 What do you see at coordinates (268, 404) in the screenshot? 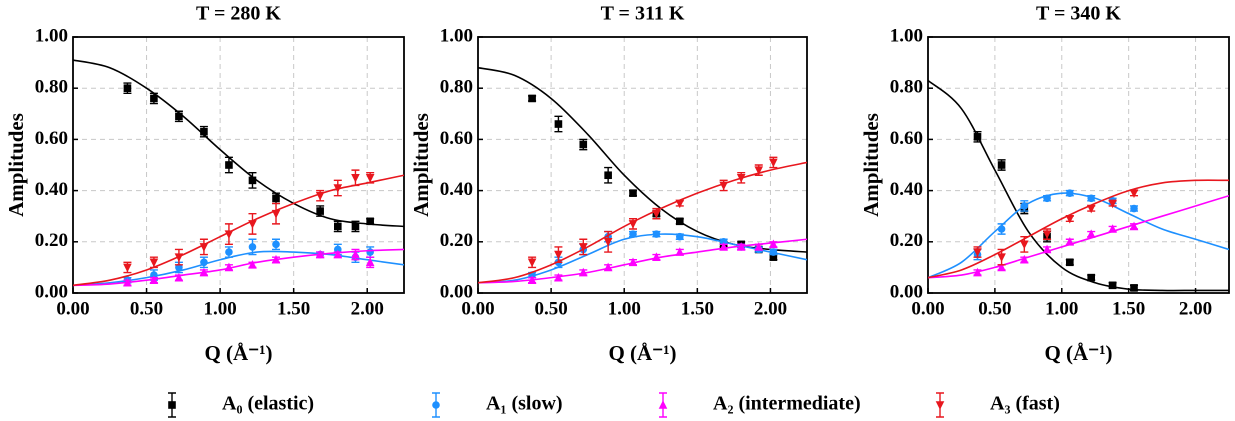
I see `legend-label: A₀ (elastic)` at bounding box center [268, 404].